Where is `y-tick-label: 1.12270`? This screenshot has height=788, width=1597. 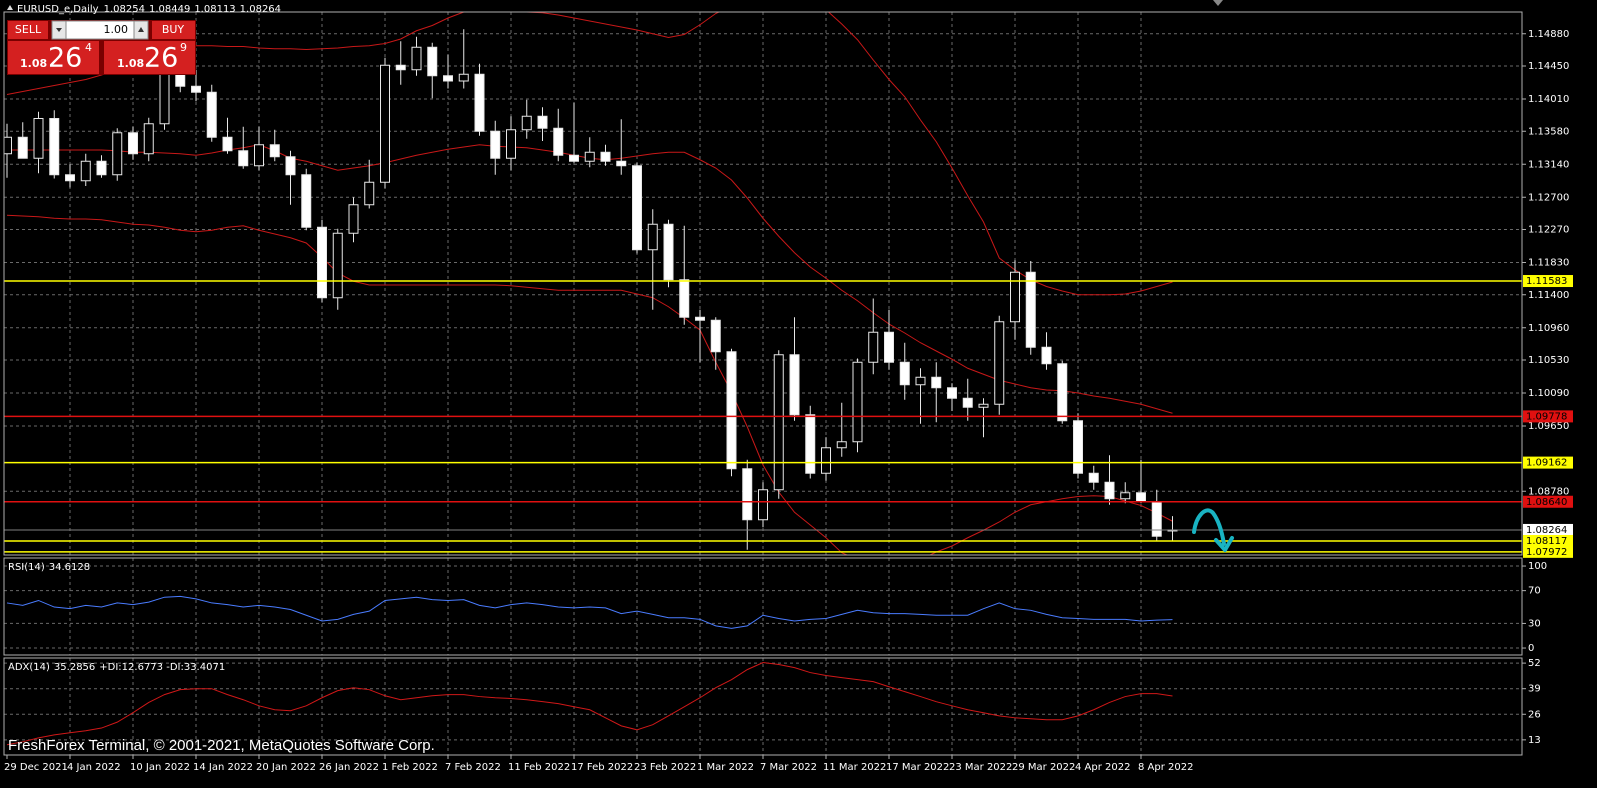
y-tick-label: 1.12270 is located at coordinates (1548, 230).